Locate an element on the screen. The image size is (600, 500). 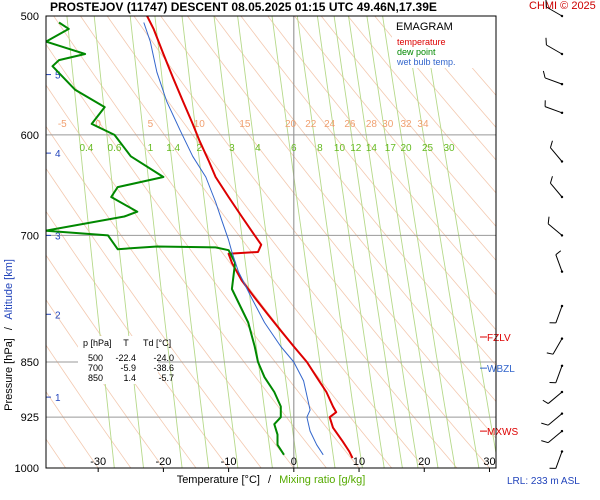
mixing-ratio-label: 14 is located at coordinates (372, 148).